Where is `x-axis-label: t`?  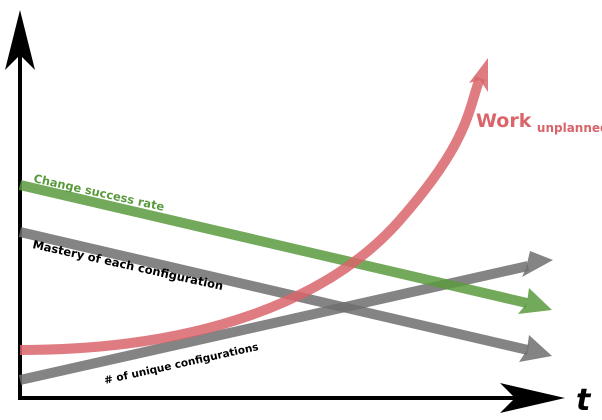
x-axis-label: t is located at coordinates (584, 400).